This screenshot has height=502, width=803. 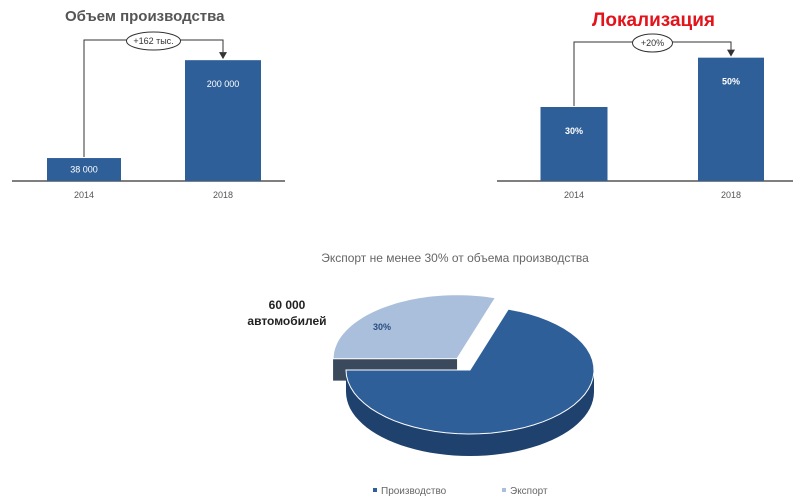 What do you see at coordinates (731, 82) in the screenshot?
I see `localization-value-label-2018: 50%` at bounding box center [731, 82].